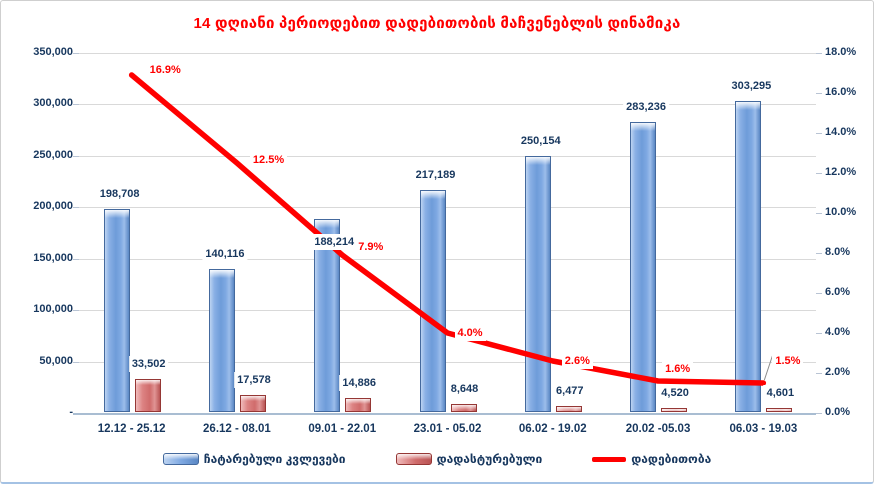 The width and height of the screenshot is (876, 486). I want to click on blue-bar-value-label: 303,295, so click(751, 86).